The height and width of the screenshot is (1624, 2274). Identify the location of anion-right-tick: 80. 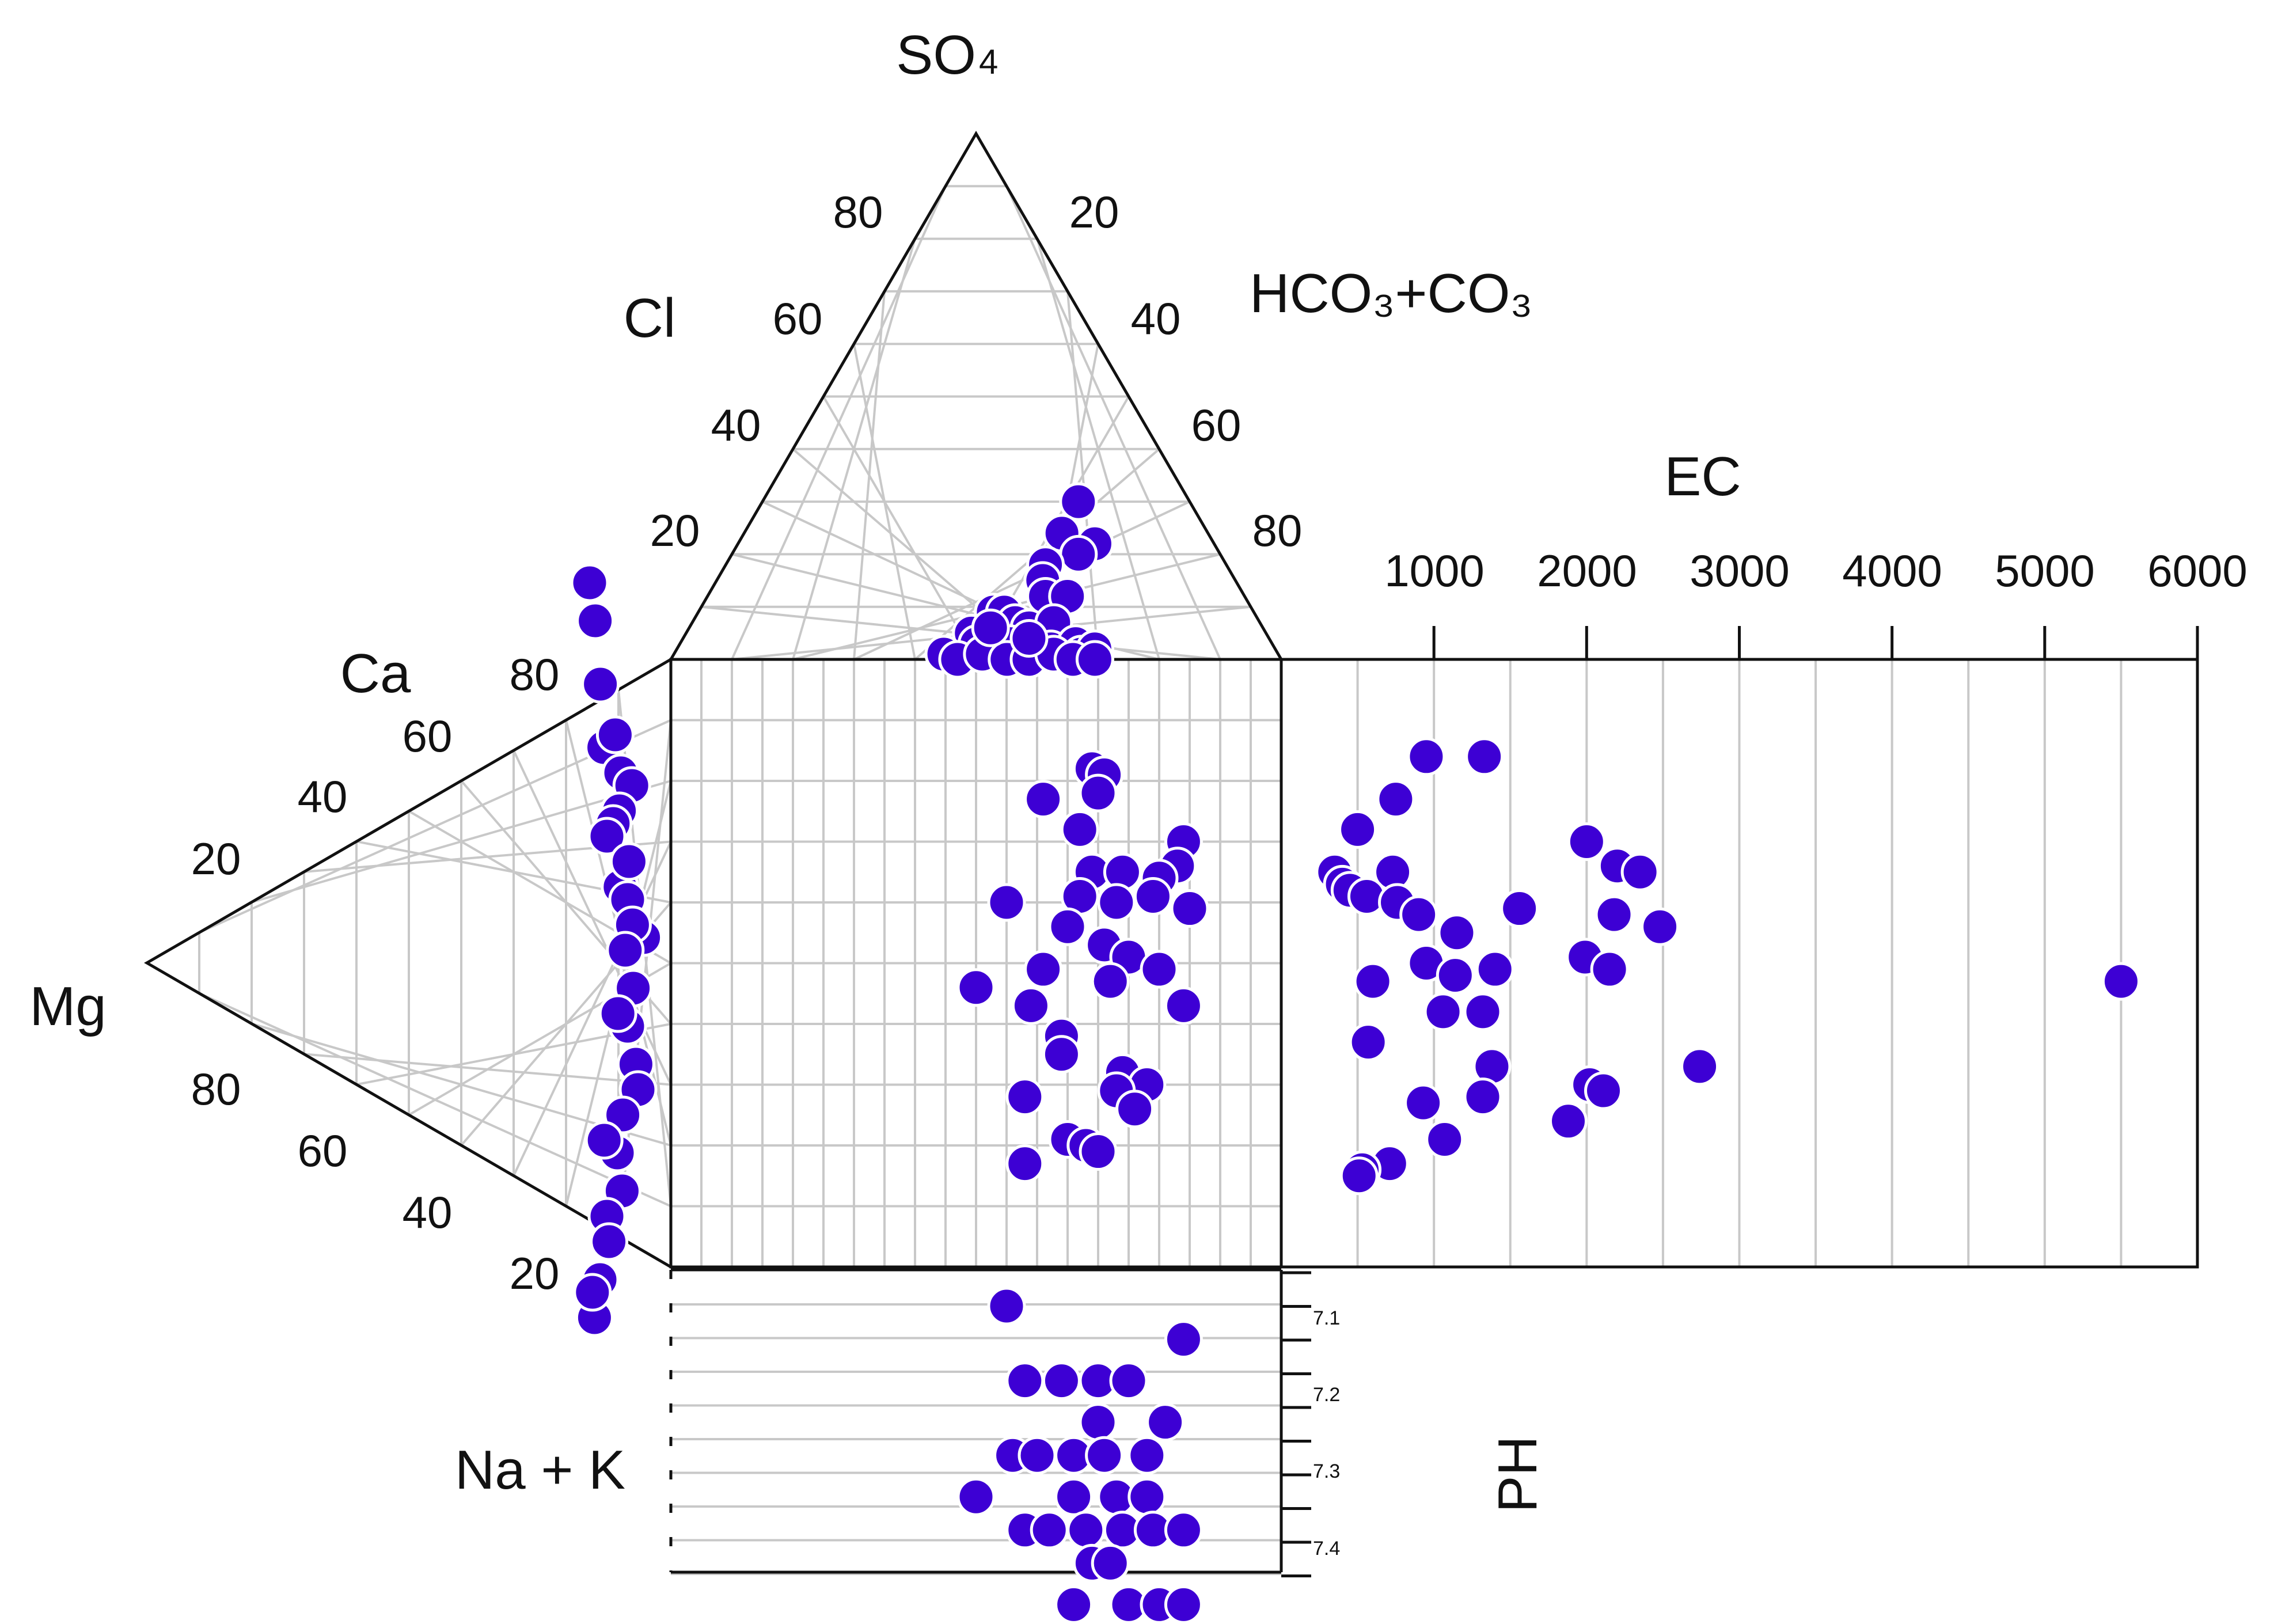
(1277, 530).